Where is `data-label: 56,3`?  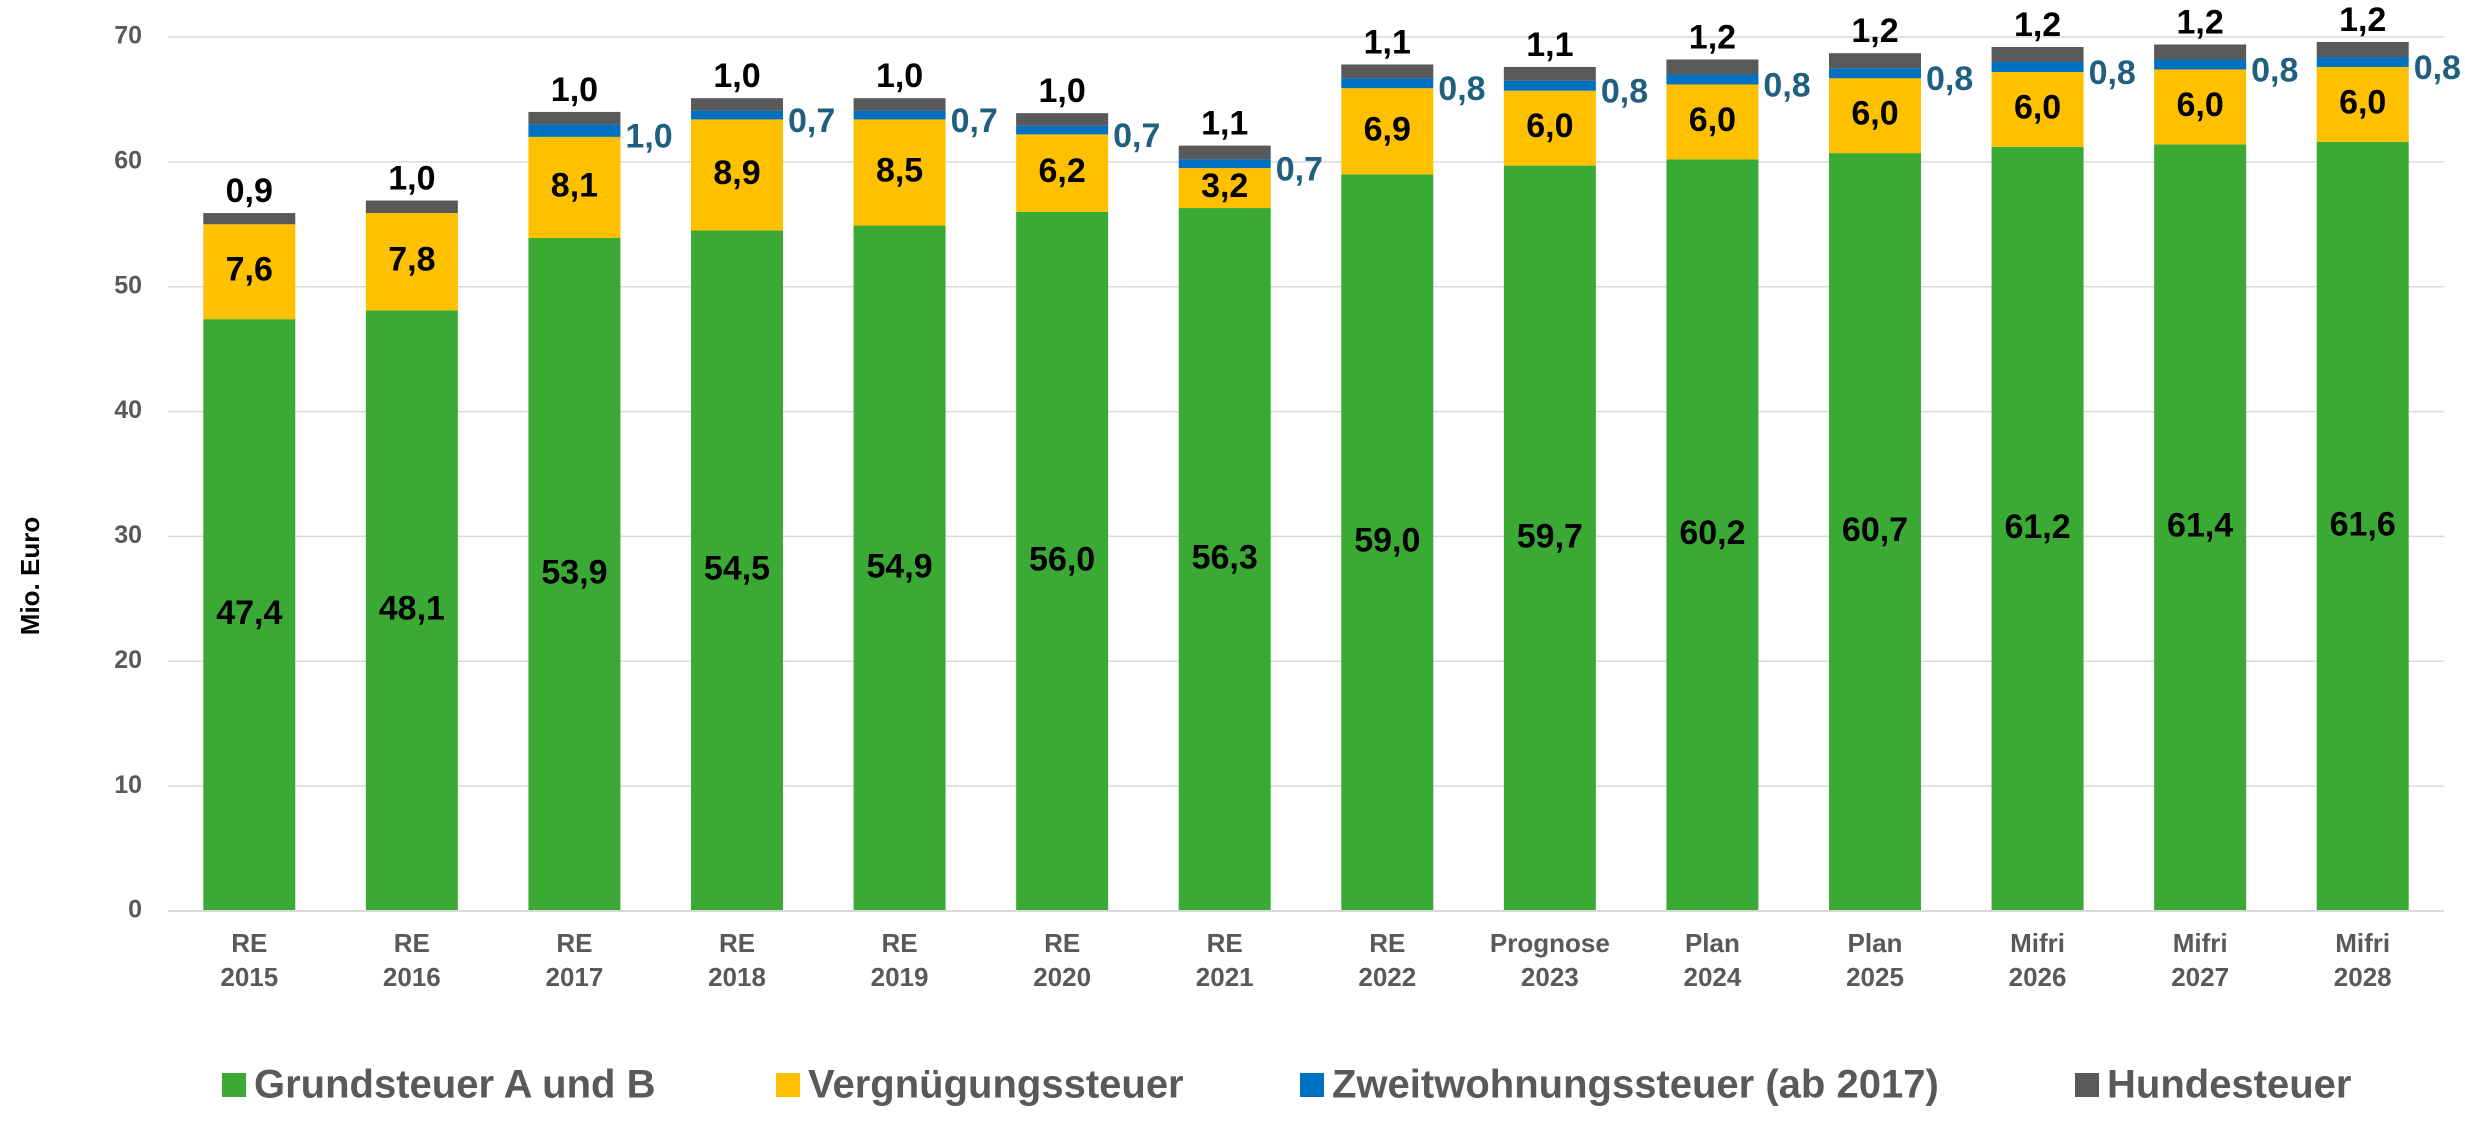
data-label: 56,3 is located at coordinates (1225, 558).